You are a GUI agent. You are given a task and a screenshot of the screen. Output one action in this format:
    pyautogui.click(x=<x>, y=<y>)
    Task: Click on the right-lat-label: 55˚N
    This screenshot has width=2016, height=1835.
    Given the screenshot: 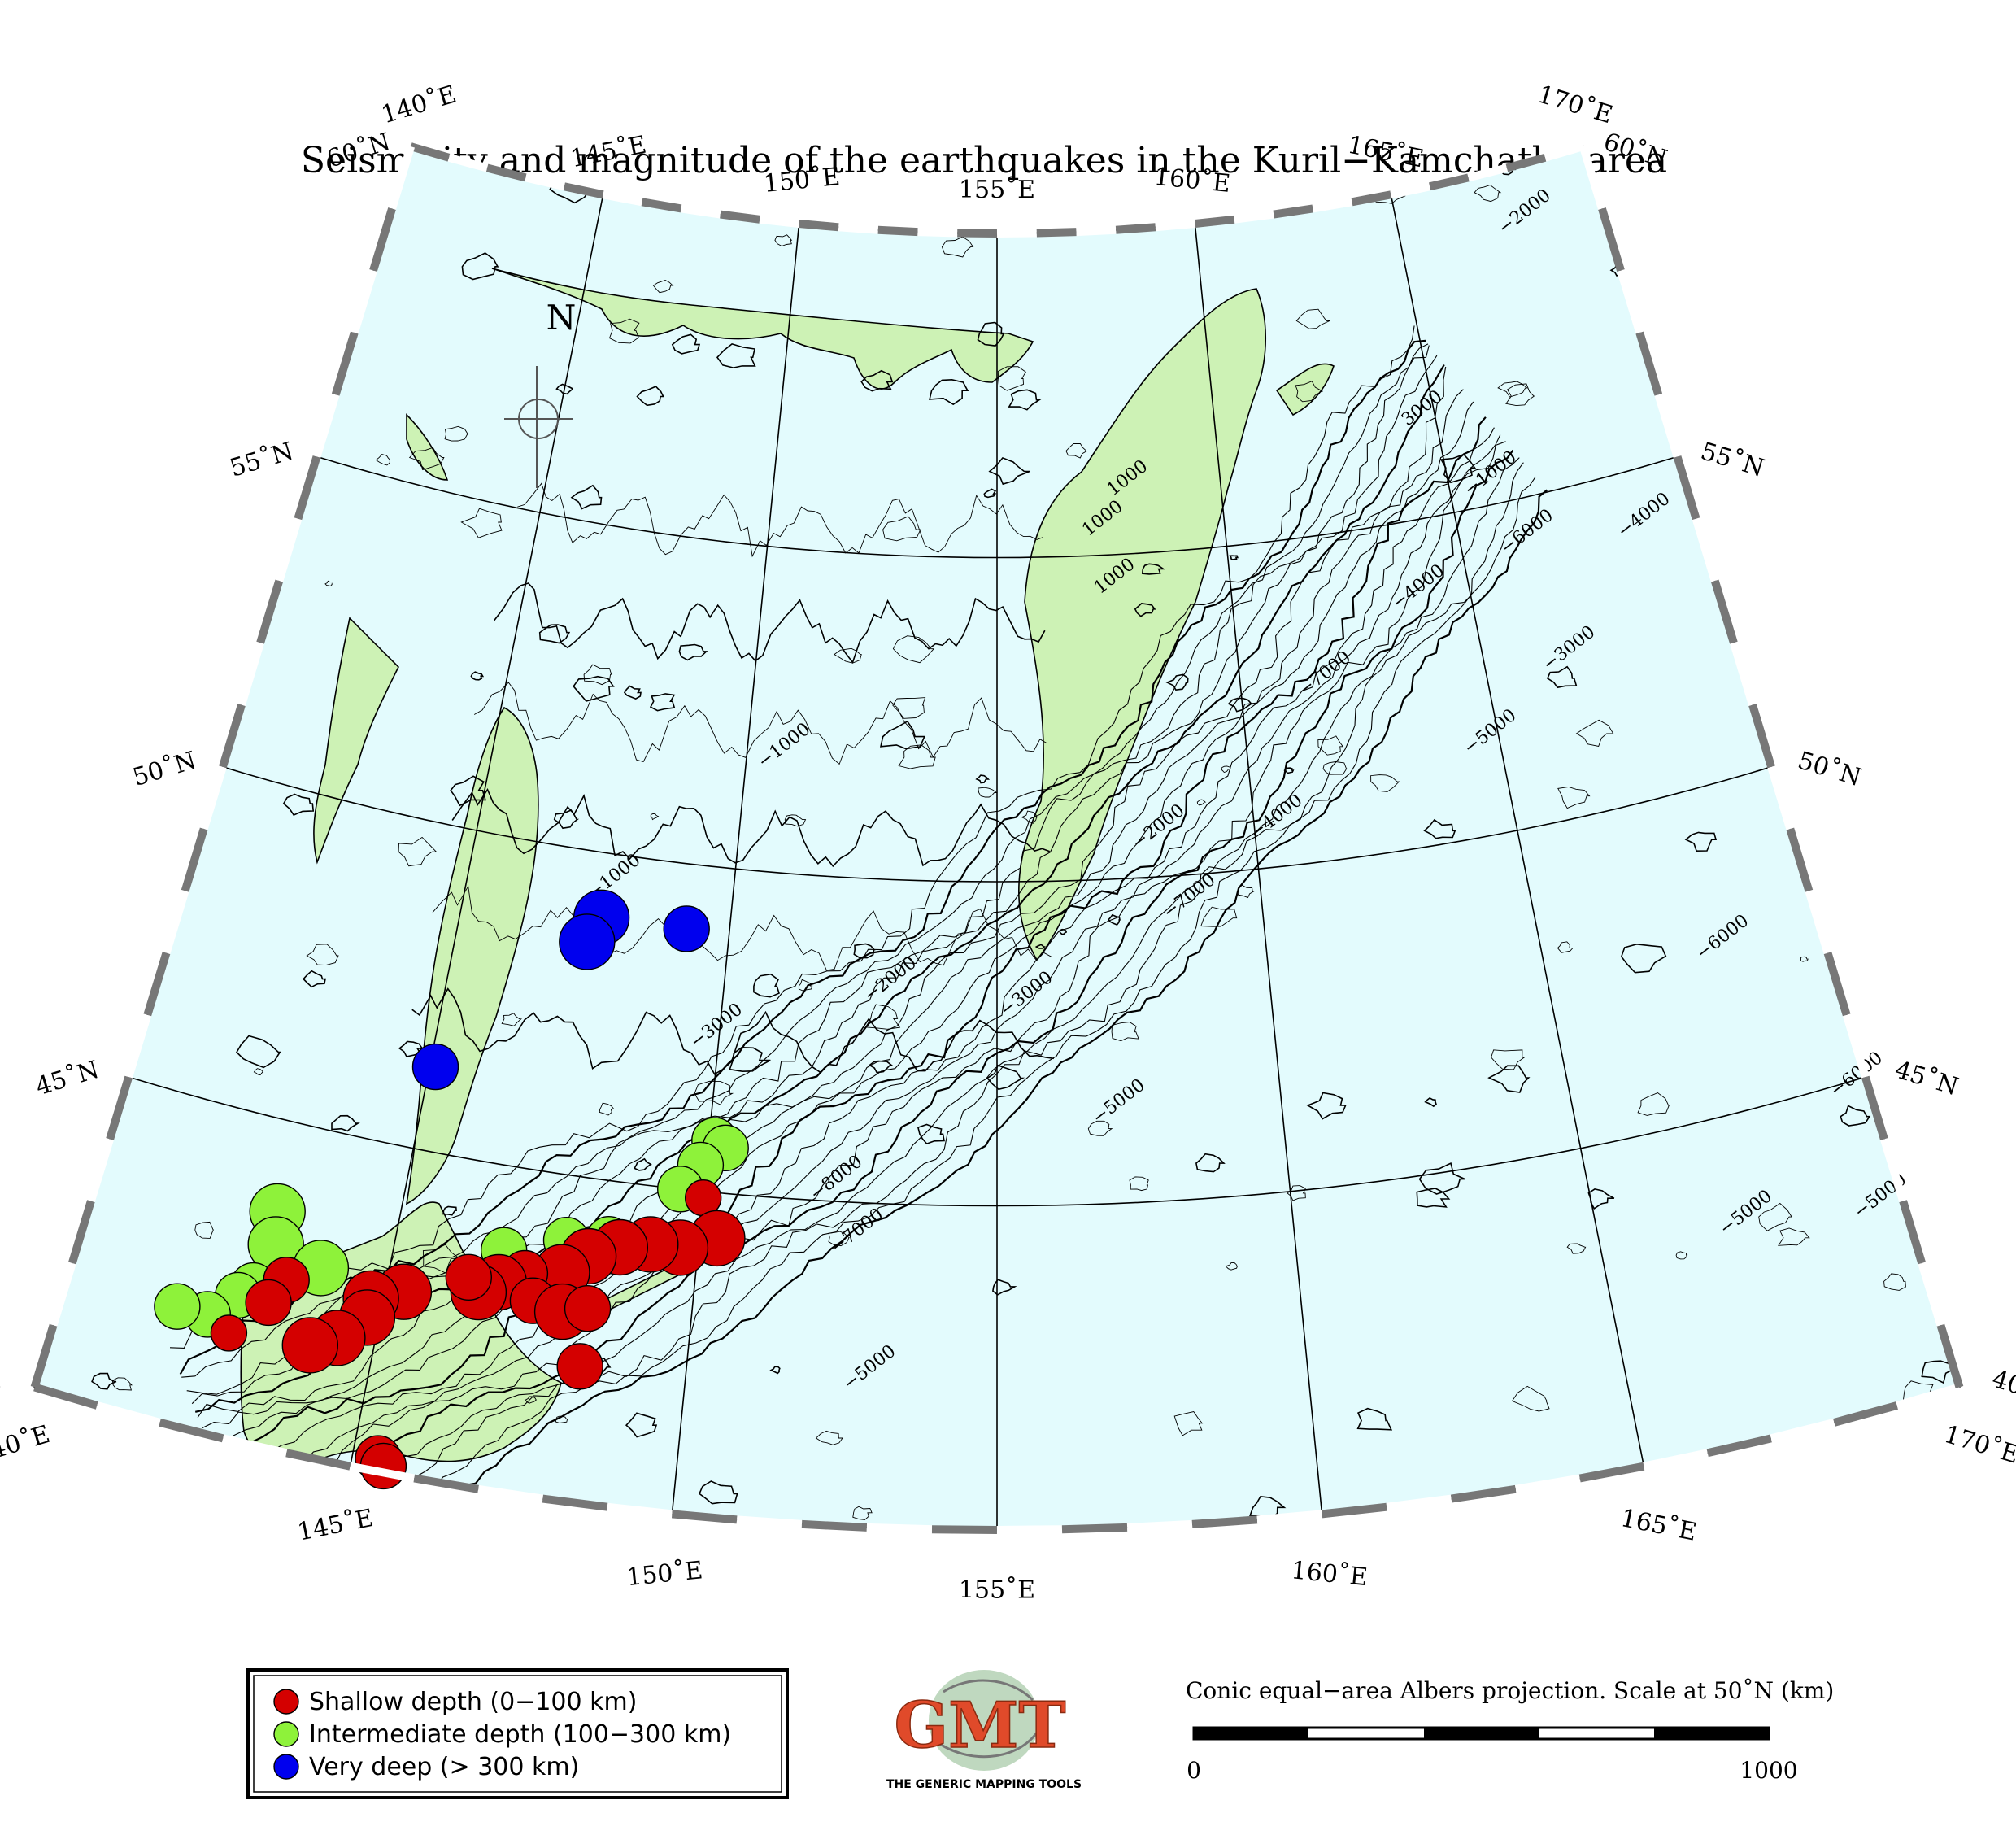 What is the action you would take?
    pyautogui.click(x=1732, y=460)
    